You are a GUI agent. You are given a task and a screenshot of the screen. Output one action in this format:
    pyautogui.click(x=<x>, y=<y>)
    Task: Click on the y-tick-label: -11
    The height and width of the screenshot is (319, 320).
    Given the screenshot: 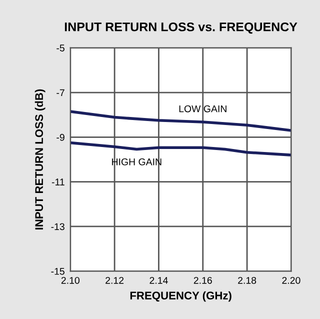 What is the action you would take?
    pyautogui.click(x=58, y=182)
    